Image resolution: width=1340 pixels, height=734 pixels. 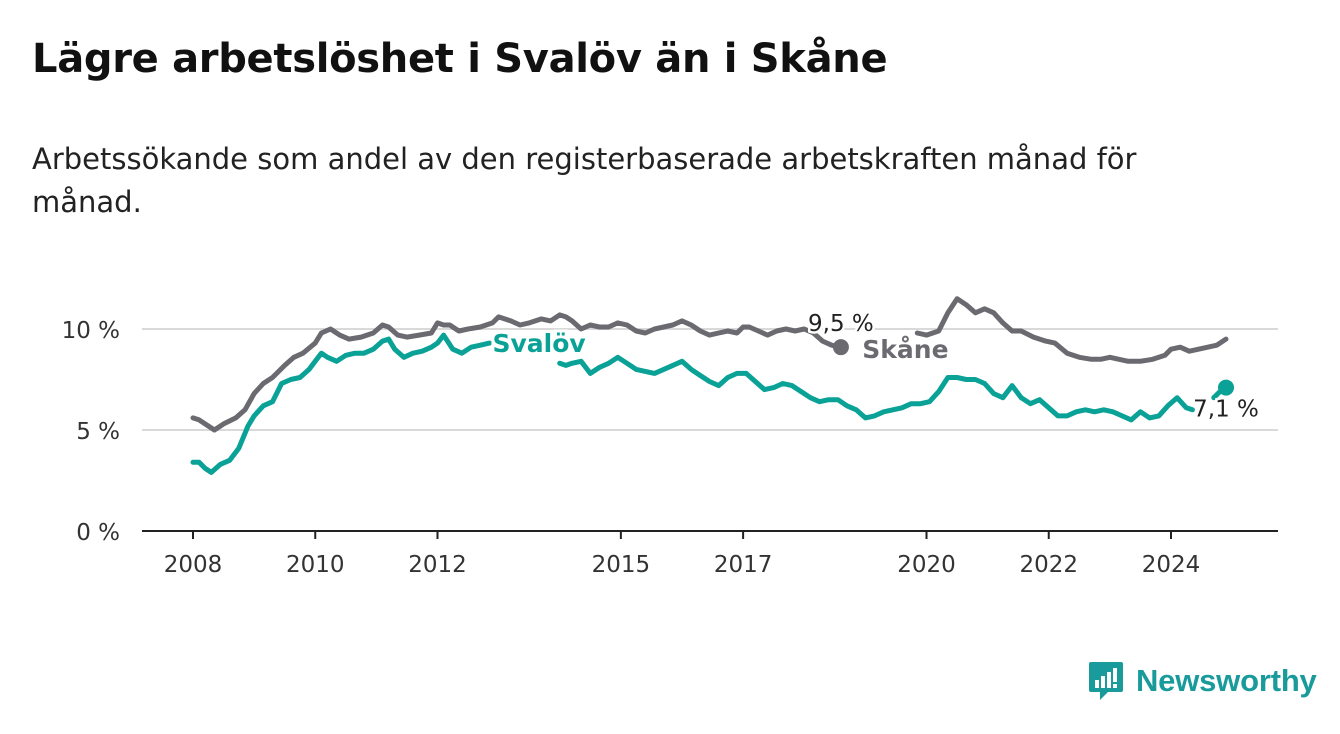 I want to click on y-tick-label: 10 %, so click(x=91, y=331).